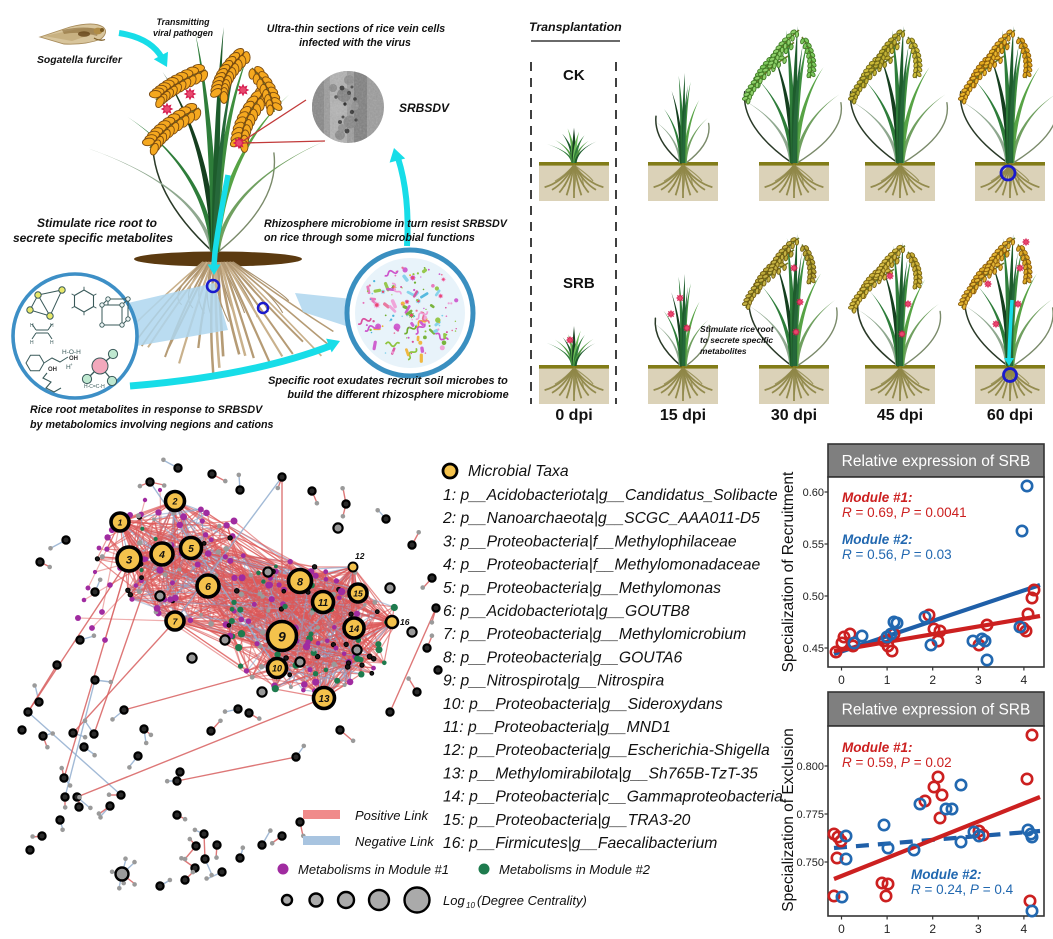 The height and width of the screenshot is (939, 1053). I want to click on svg-text:16: p__Firmicutes|g__Faecaliba: 16: p__Firmicutes|g__Faecalibacterium, so click(580, 843).